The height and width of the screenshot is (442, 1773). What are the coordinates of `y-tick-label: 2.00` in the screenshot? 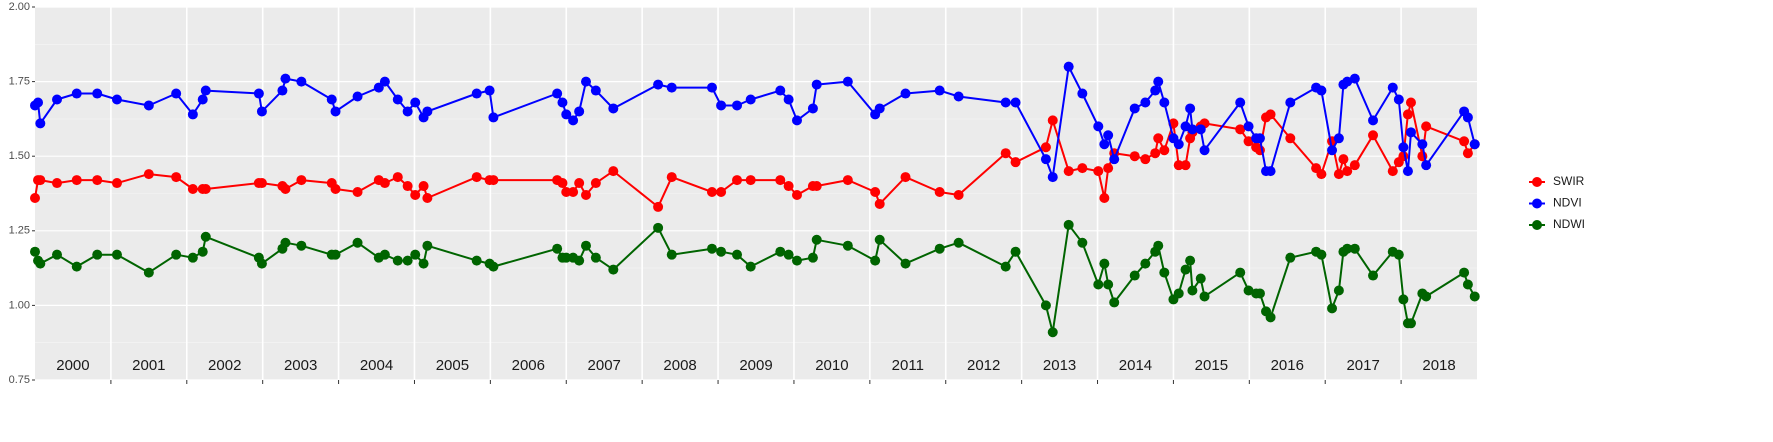 It's located at (19, 7).